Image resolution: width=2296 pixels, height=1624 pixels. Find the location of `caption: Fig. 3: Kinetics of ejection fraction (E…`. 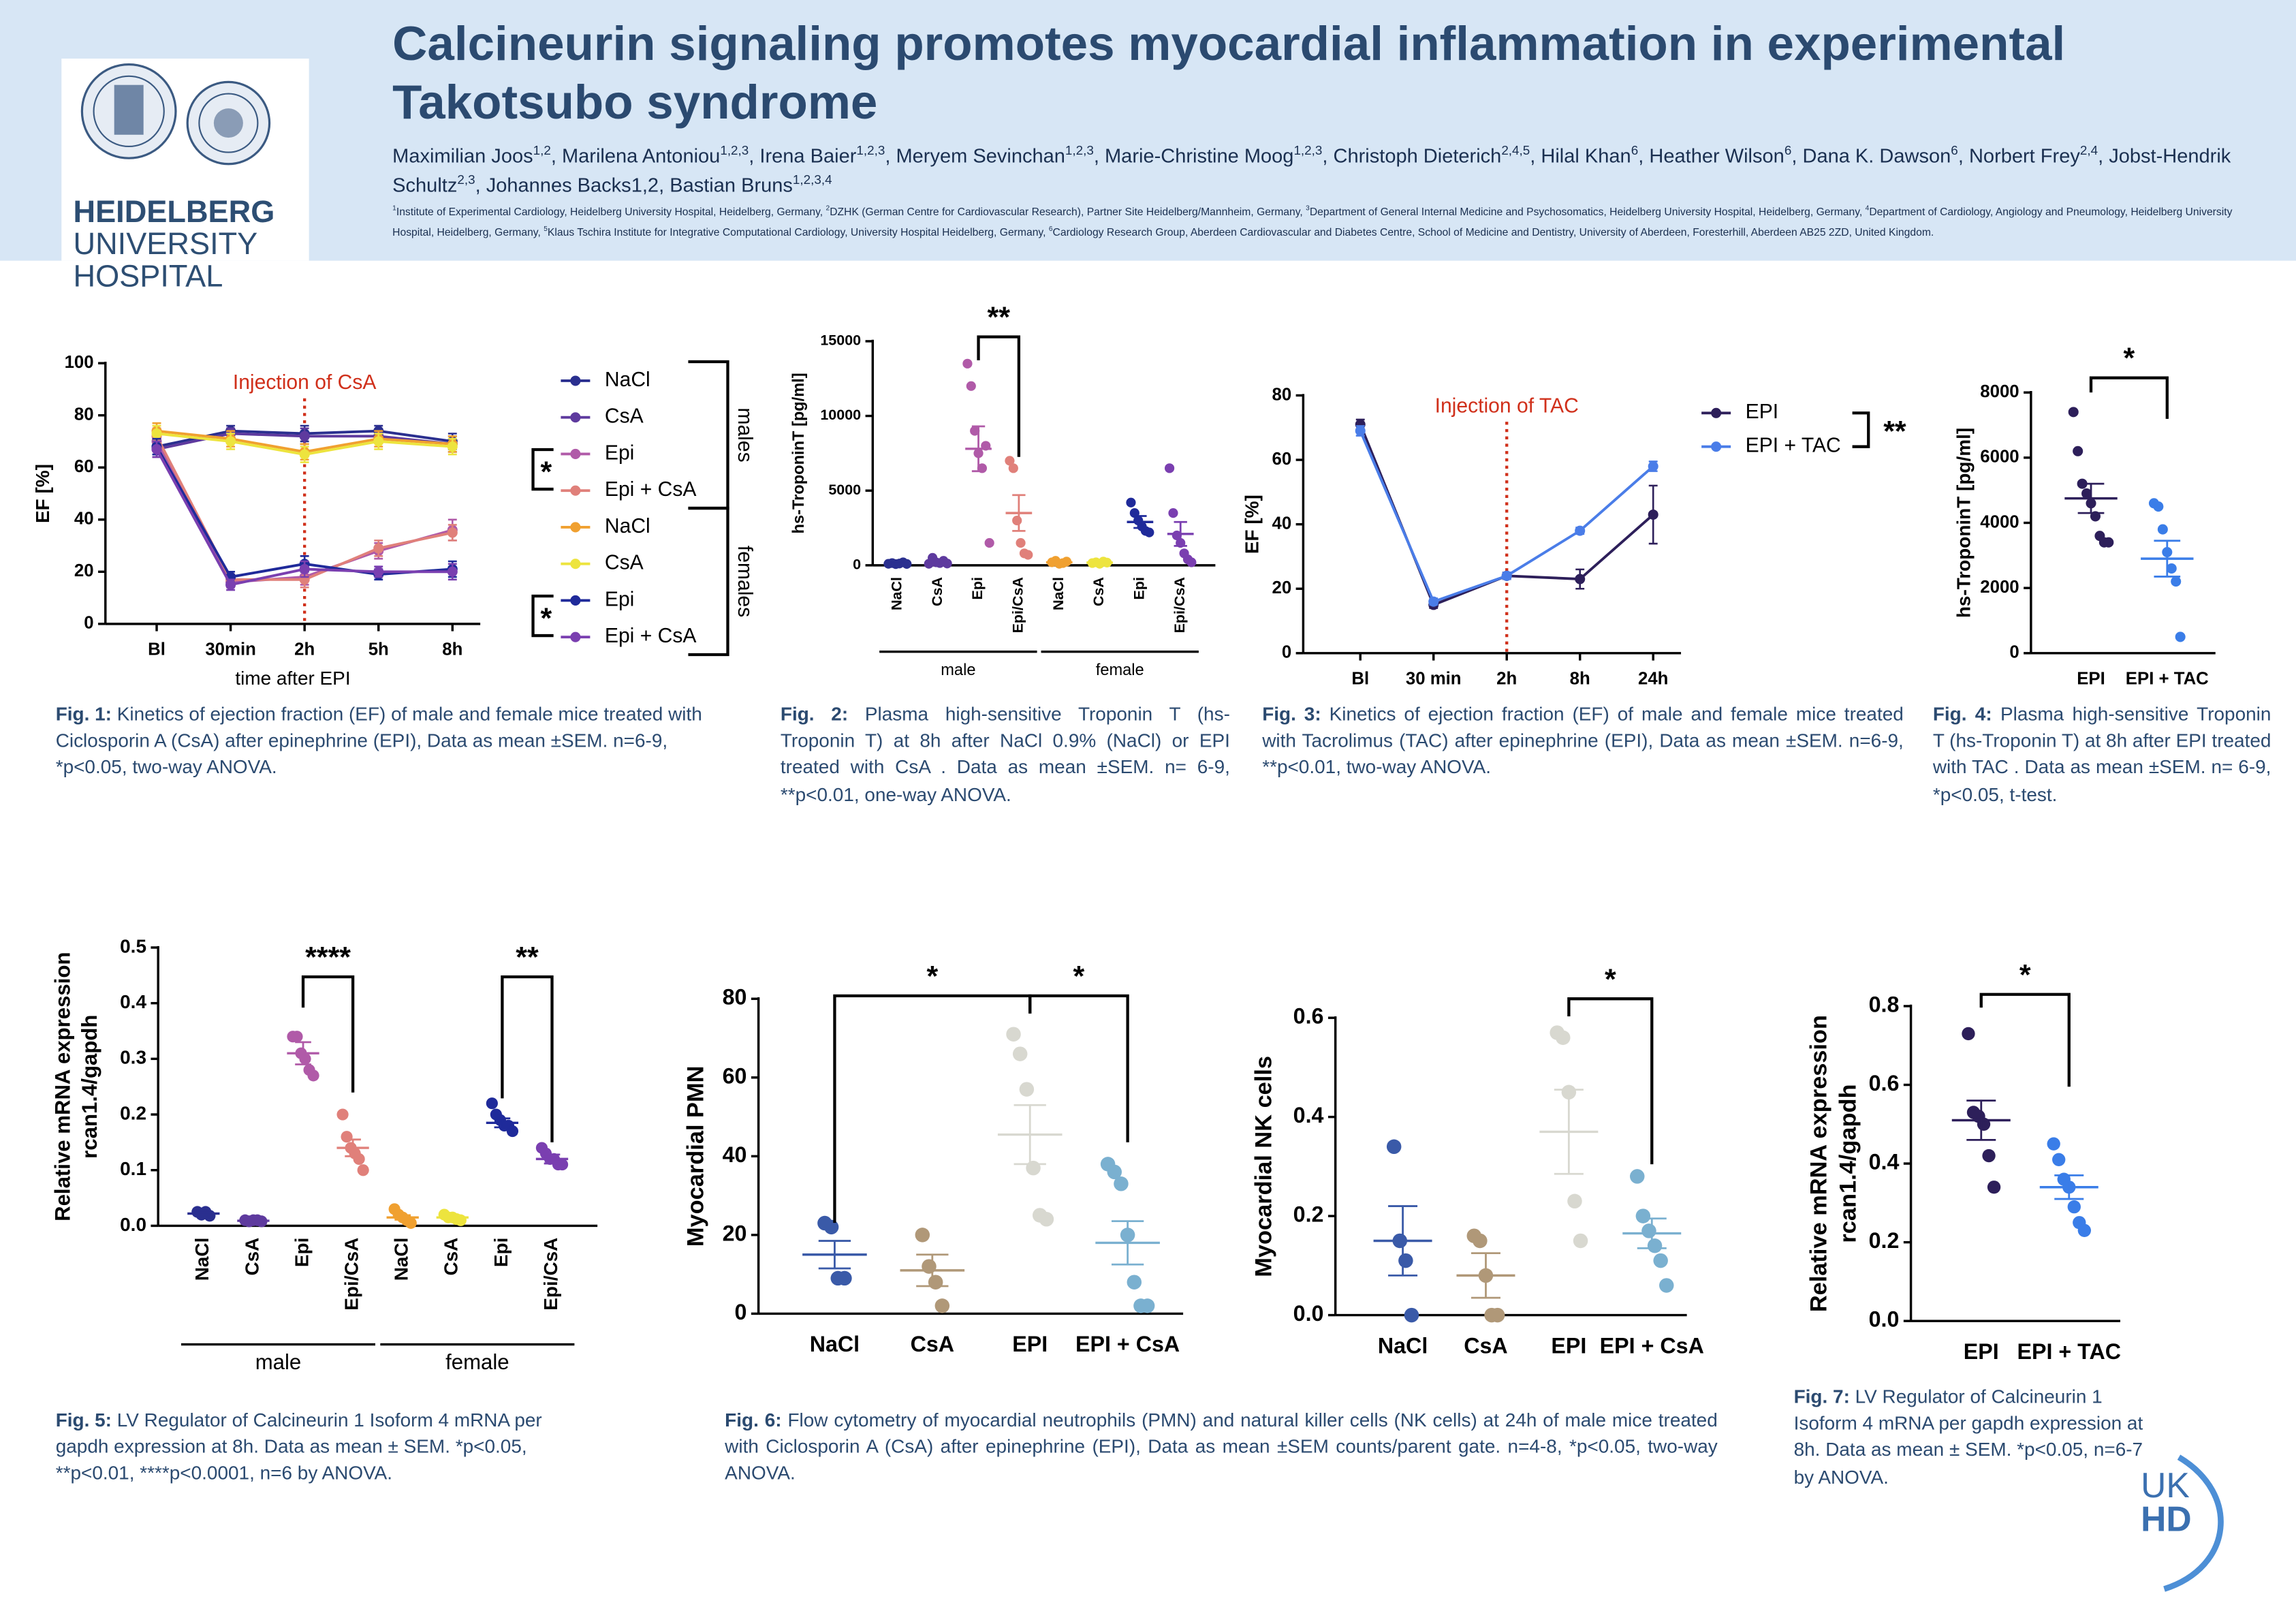

caption: Fig. 3: Kinetics of ejection fraction (E… is located at coordinates (1583, 741).